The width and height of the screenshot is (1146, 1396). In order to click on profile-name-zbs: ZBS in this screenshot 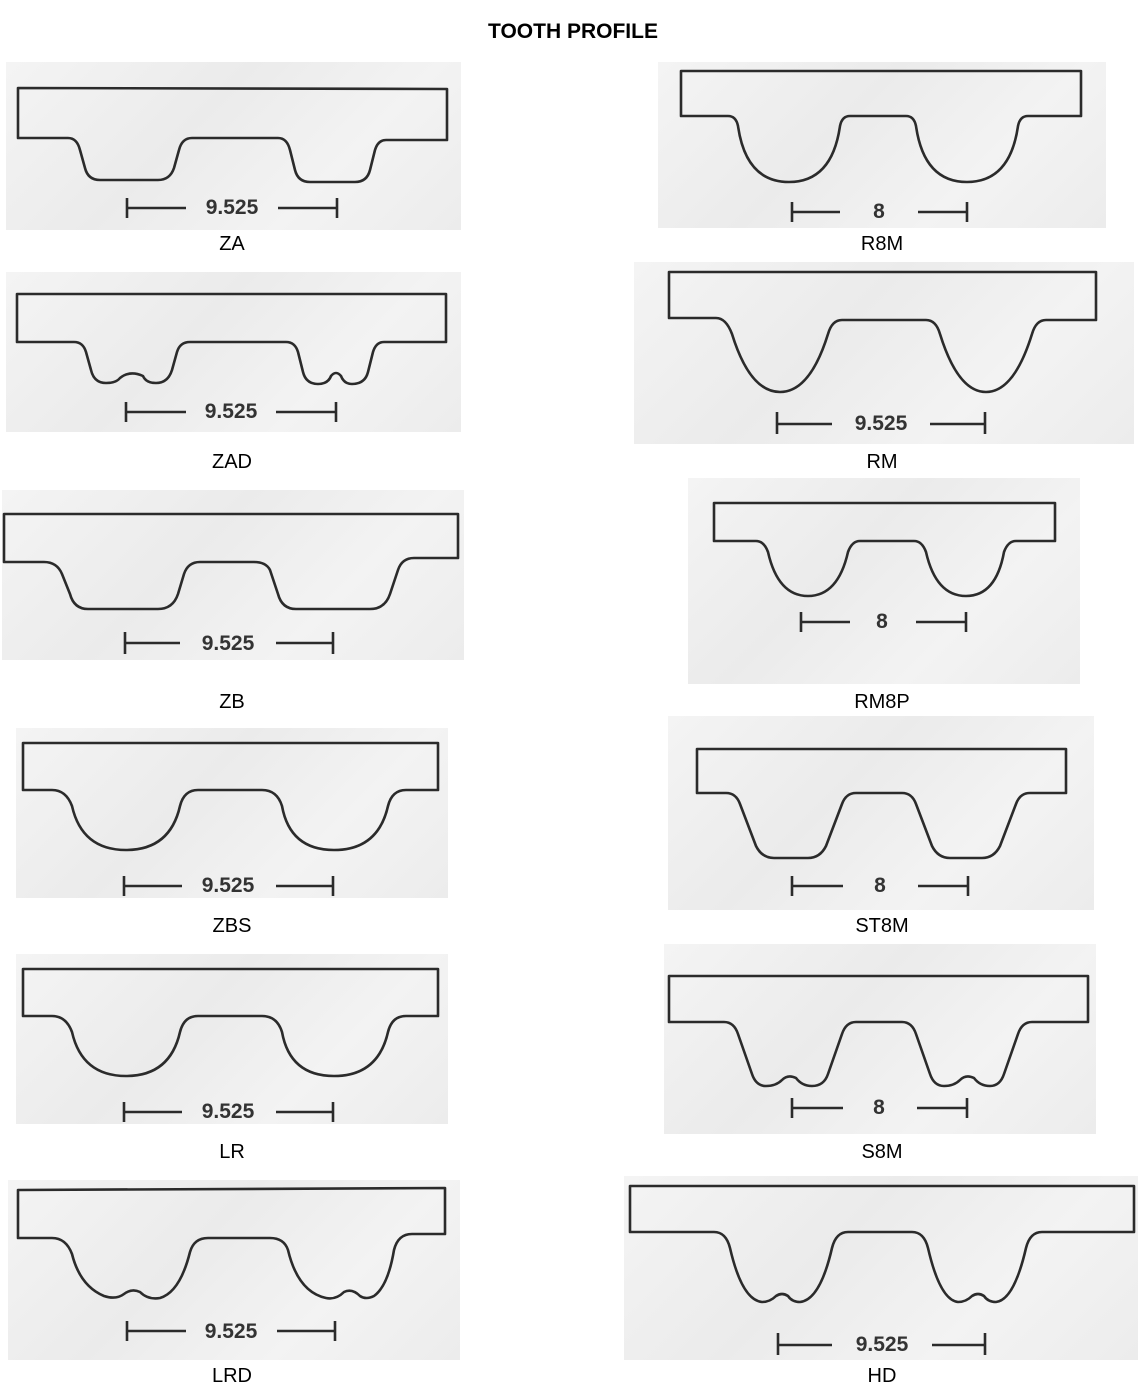, I will do `click(232, 926)`.